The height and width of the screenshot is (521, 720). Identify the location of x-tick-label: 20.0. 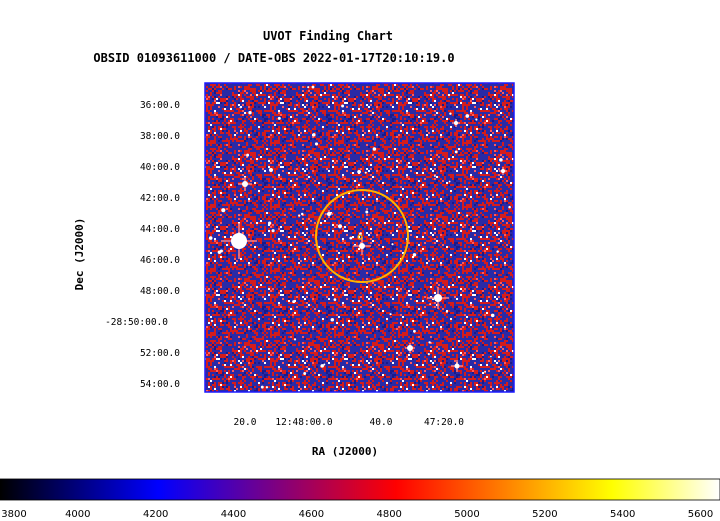
(245, 422).